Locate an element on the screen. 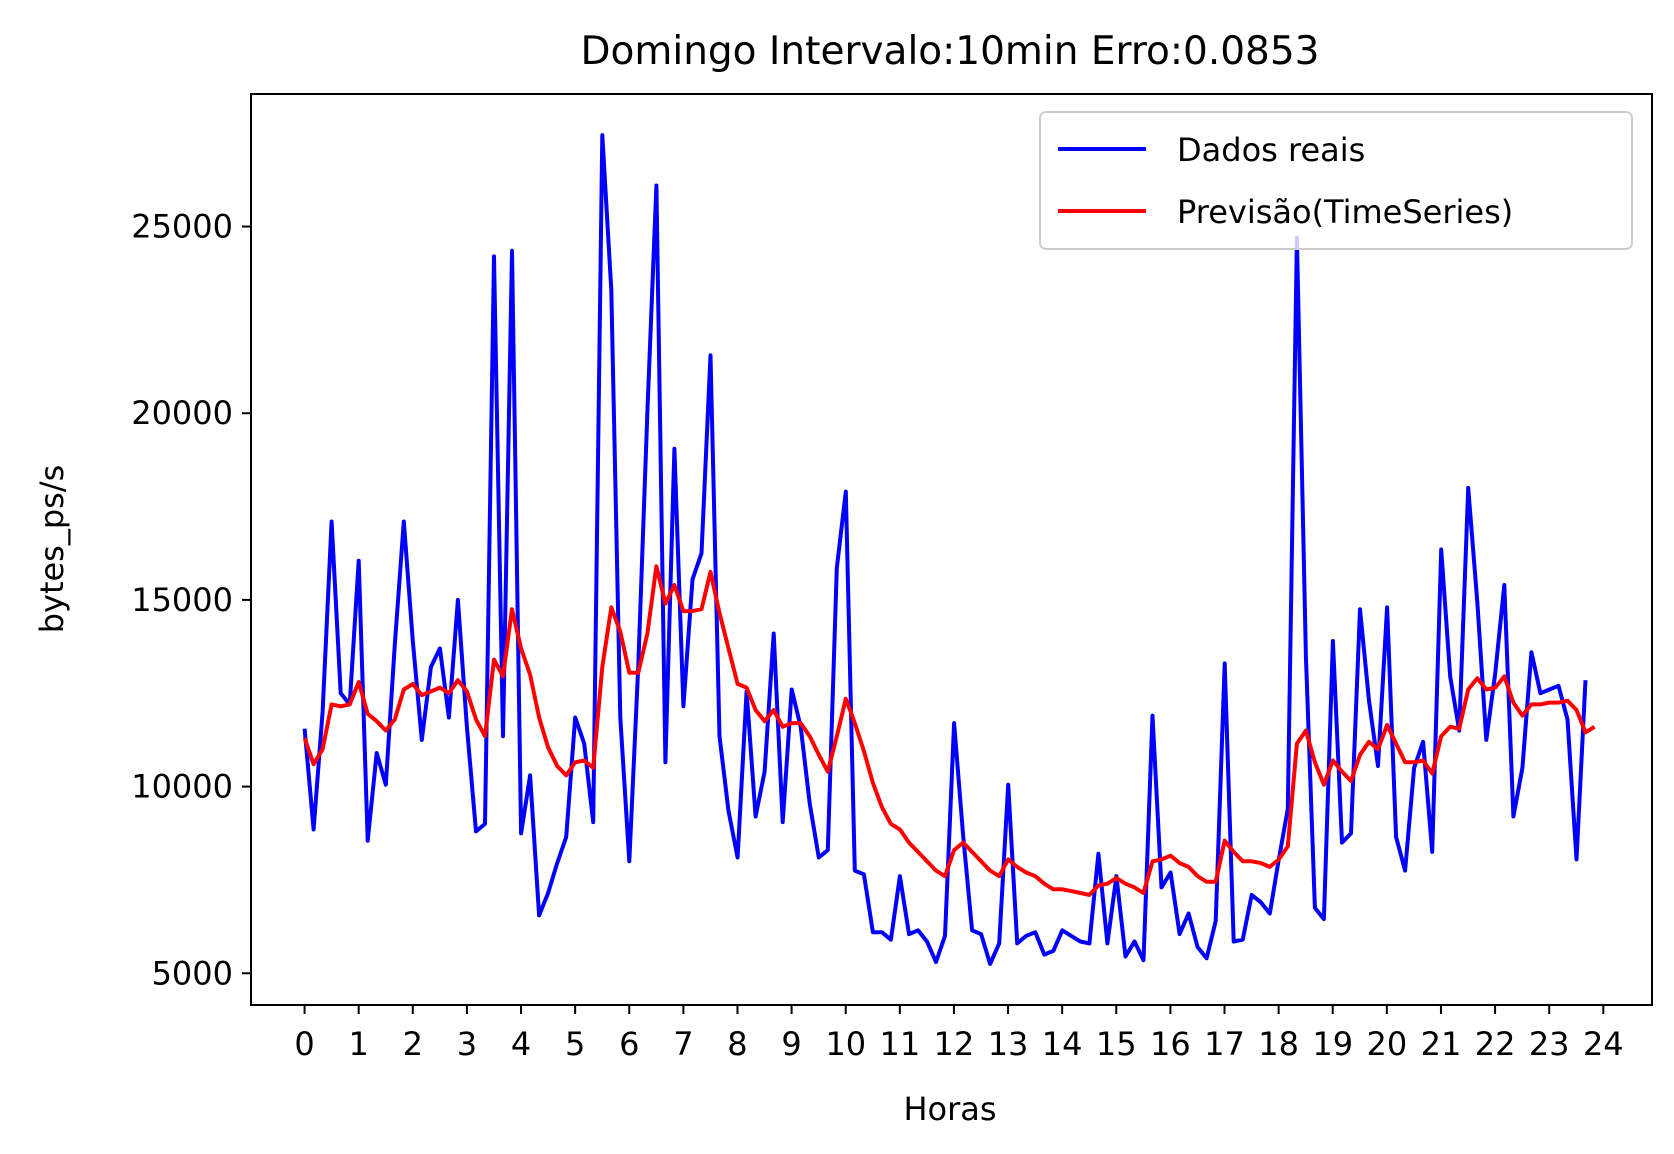 The image size is (1674, 1154). y-tick-label: 15000 is located at coordinates (182, 600).